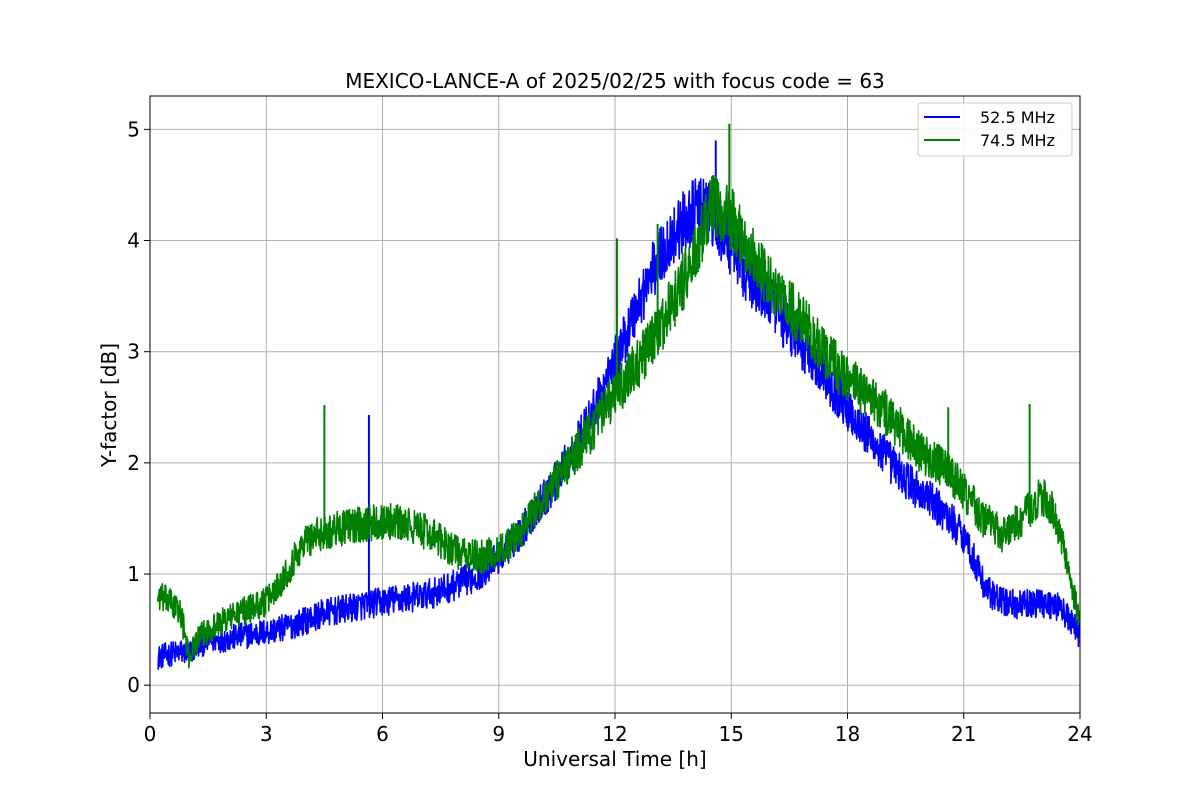 The width and height of the screenshot is (1200, 800). What do you see at coordinates (1079, 734) in the screenshot?
I see `x-tick-label: 24` at bounding box center [1079, 734].